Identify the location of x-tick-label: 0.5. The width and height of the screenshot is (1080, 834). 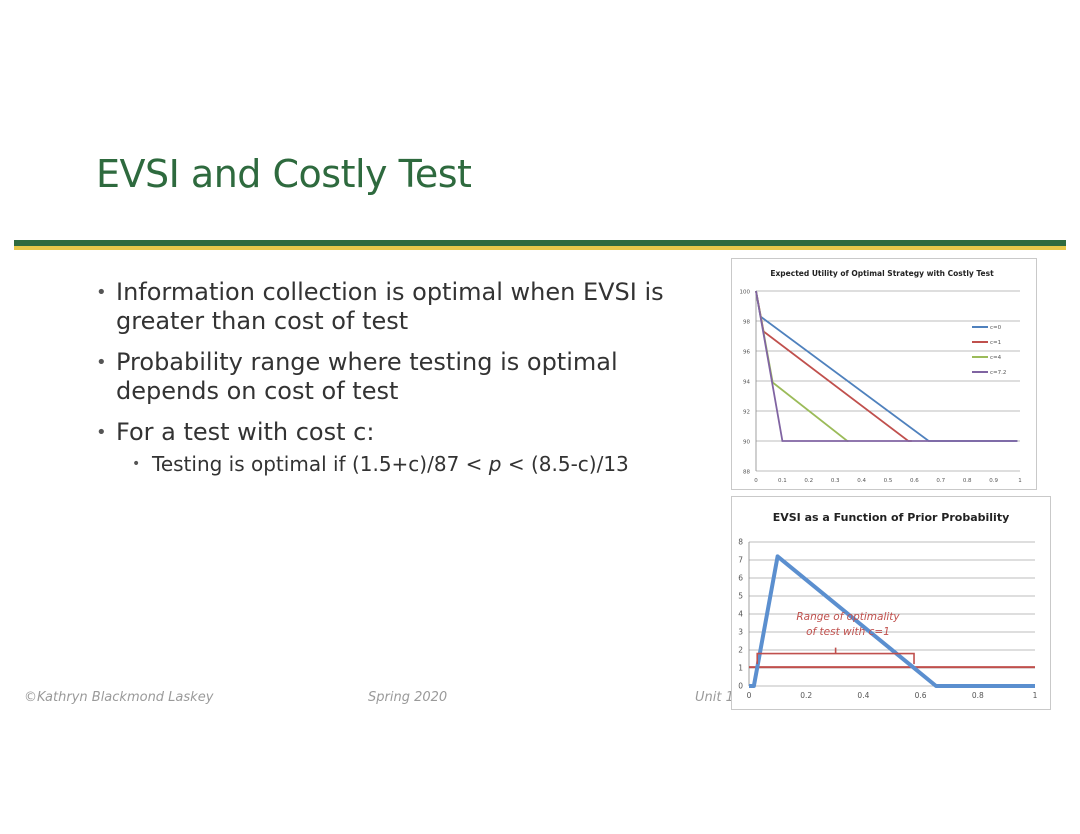
(888, 481).